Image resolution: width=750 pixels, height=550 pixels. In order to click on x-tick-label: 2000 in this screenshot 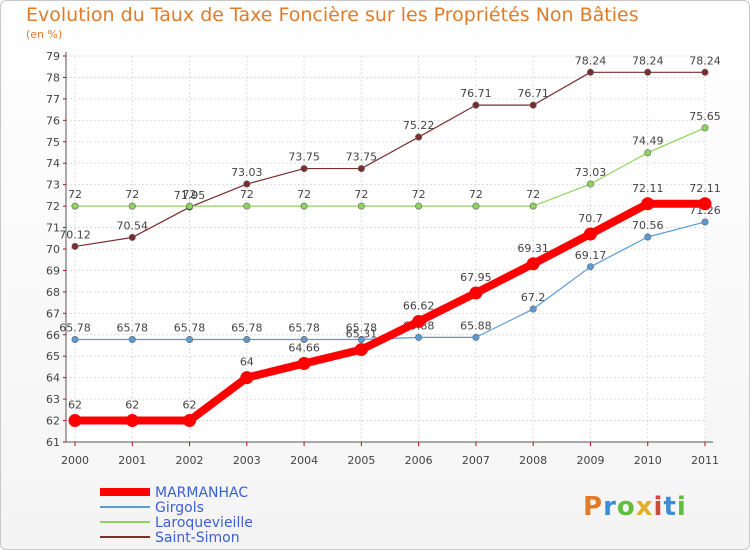, I will do `click(75, 460)`.